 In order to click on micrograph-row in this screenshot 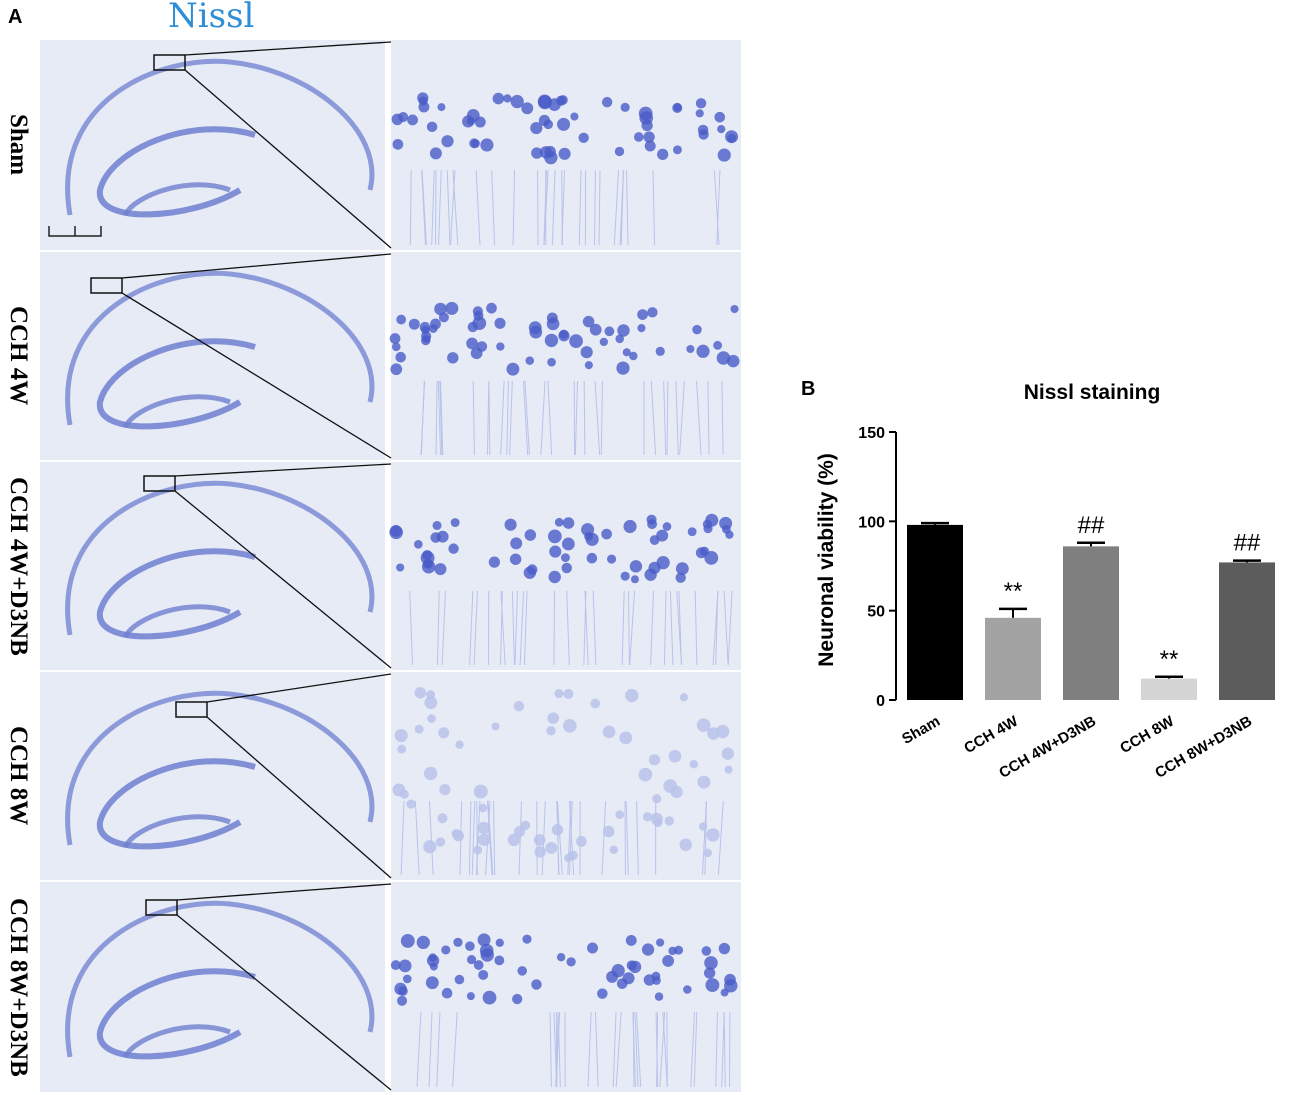, I will do `click(390, 776)`.